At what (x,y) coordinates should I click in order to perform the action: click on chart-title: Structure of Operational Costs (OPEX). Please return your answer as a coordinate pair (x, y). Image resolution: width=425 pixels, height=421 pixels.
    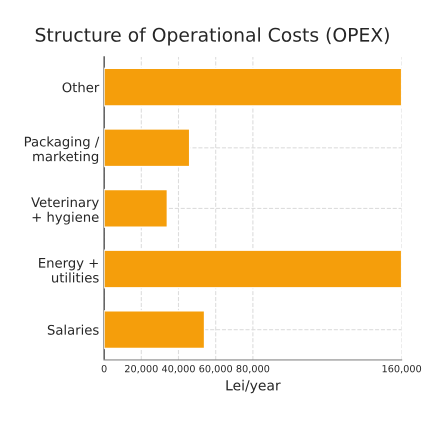
    Looking at the image, I should click on (212, 36).